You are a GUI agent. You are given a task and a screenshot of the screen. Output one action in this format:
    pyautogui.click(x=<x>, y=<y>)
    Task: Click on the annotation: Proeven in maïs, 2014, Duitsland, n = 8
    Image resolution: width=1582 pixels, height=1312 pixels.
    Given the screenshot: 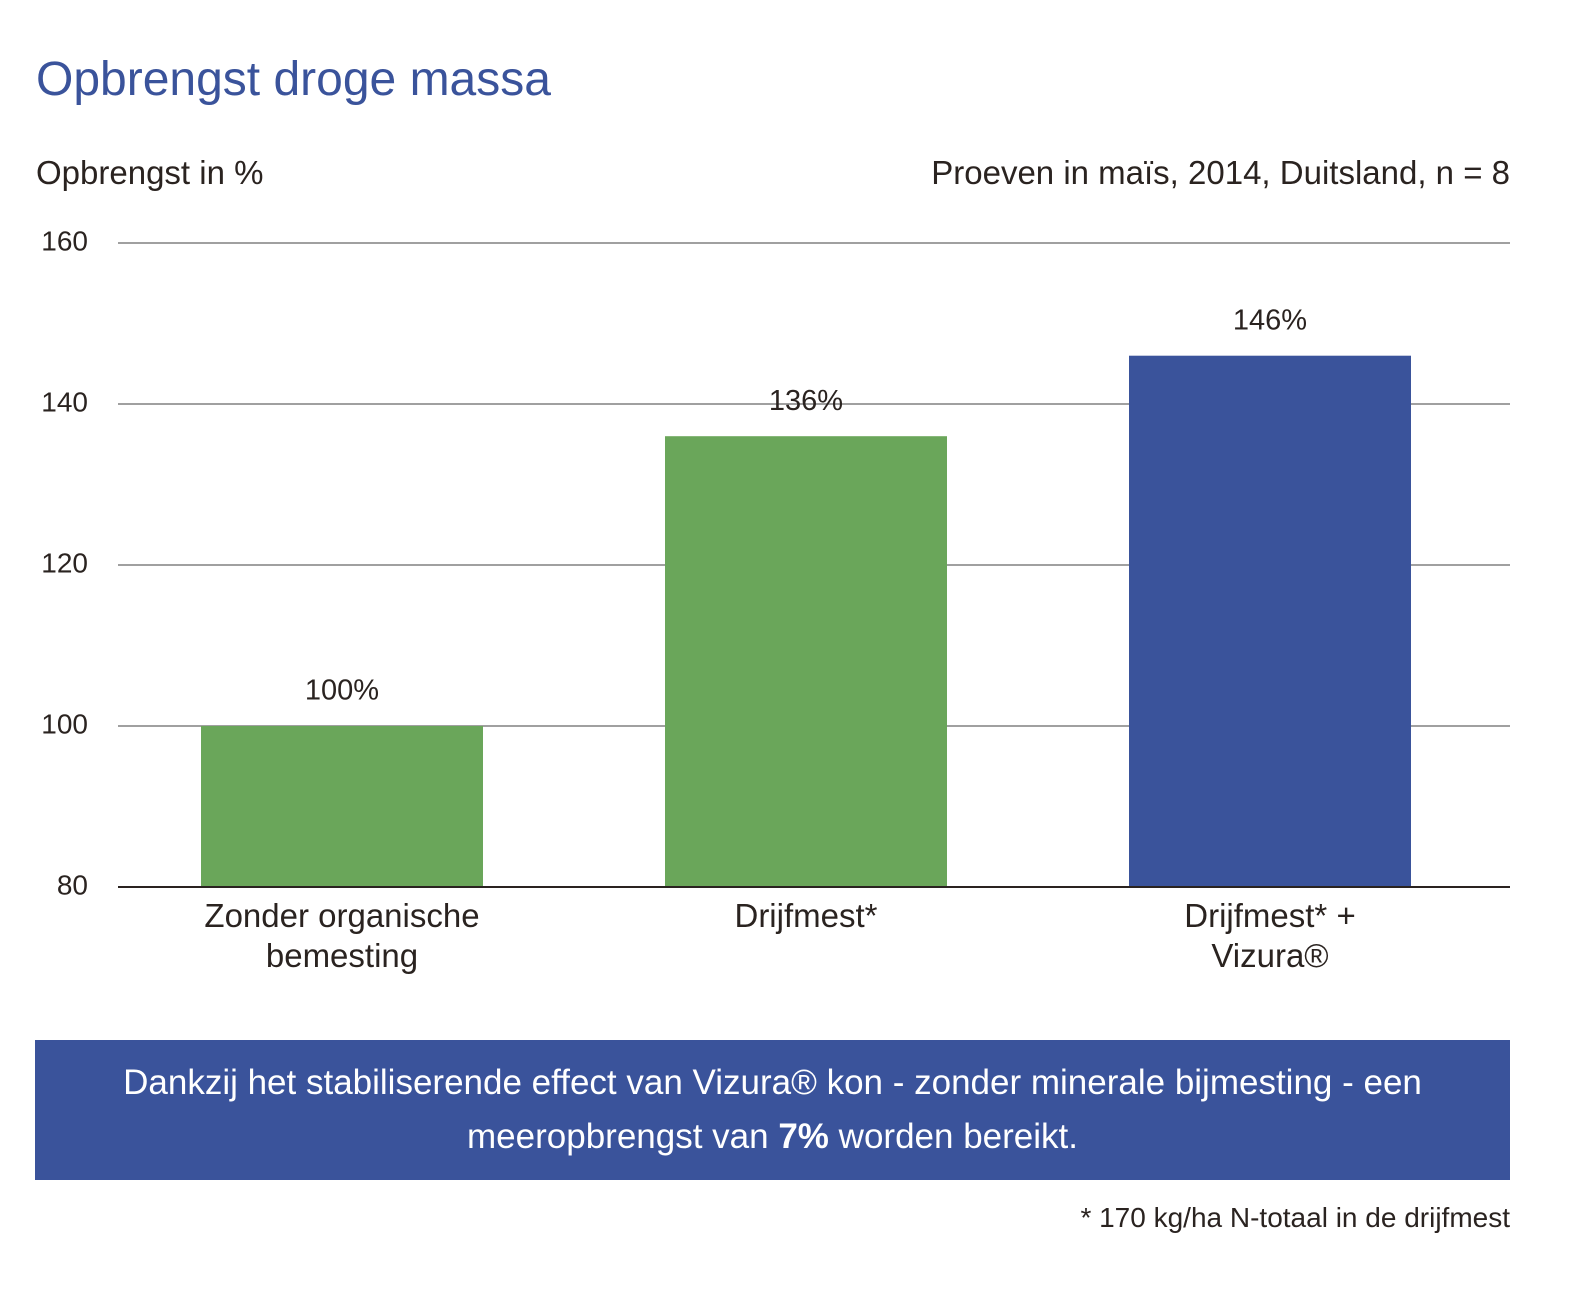 What is the action you would take?
    pyautogui.click(x=1220, y=172)
    